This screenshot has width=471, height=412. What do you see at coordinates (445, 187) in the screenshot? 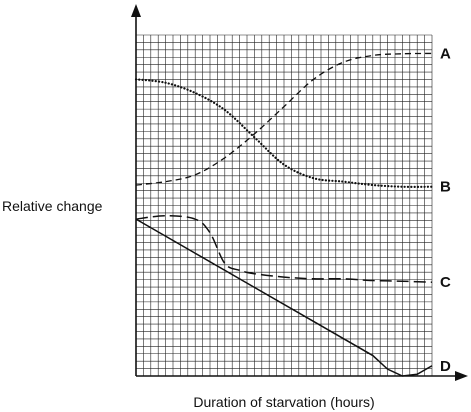
I see `series-label-b: B` at bounding box center [445, 187].